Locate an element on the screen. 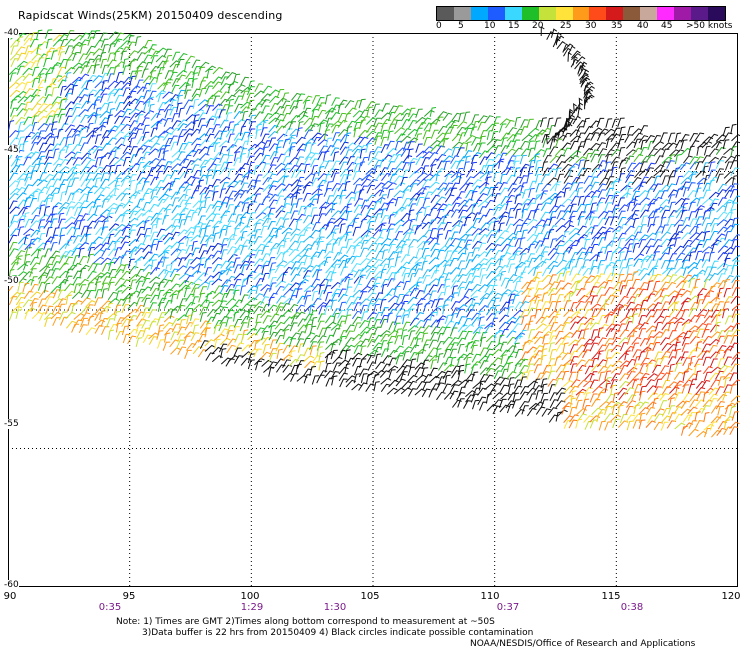 The height and width of the screenshot is (650, 740). colorbar-label: 30 is located at coordinates (591, 26).